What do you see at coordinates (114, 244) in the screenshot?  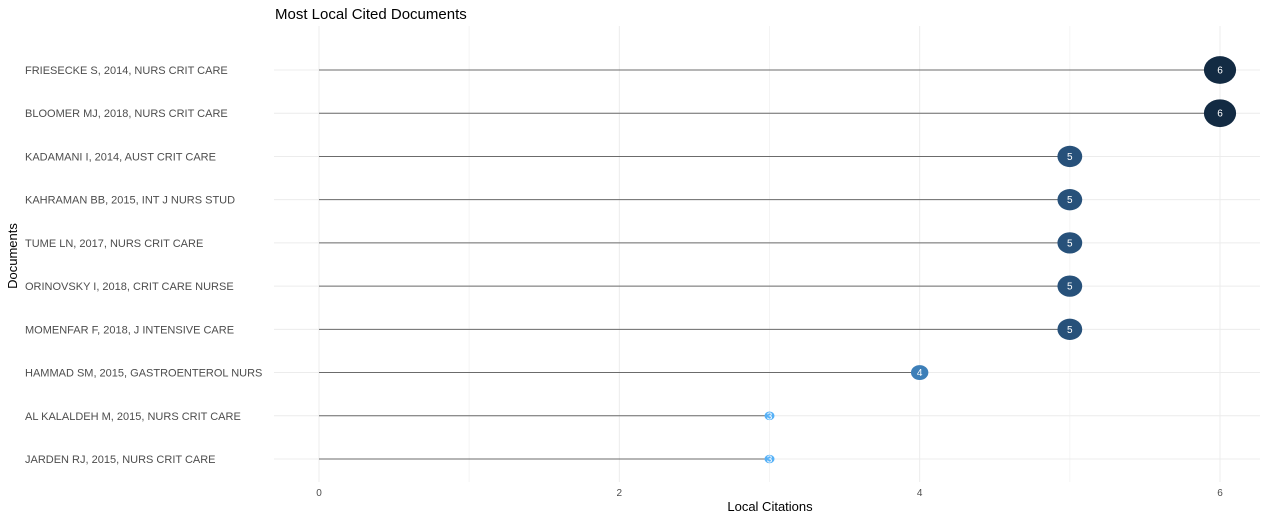 I see `category-label: TUME LN, 2017, NURS CRIT CARE` at bounding box center [114, 244].